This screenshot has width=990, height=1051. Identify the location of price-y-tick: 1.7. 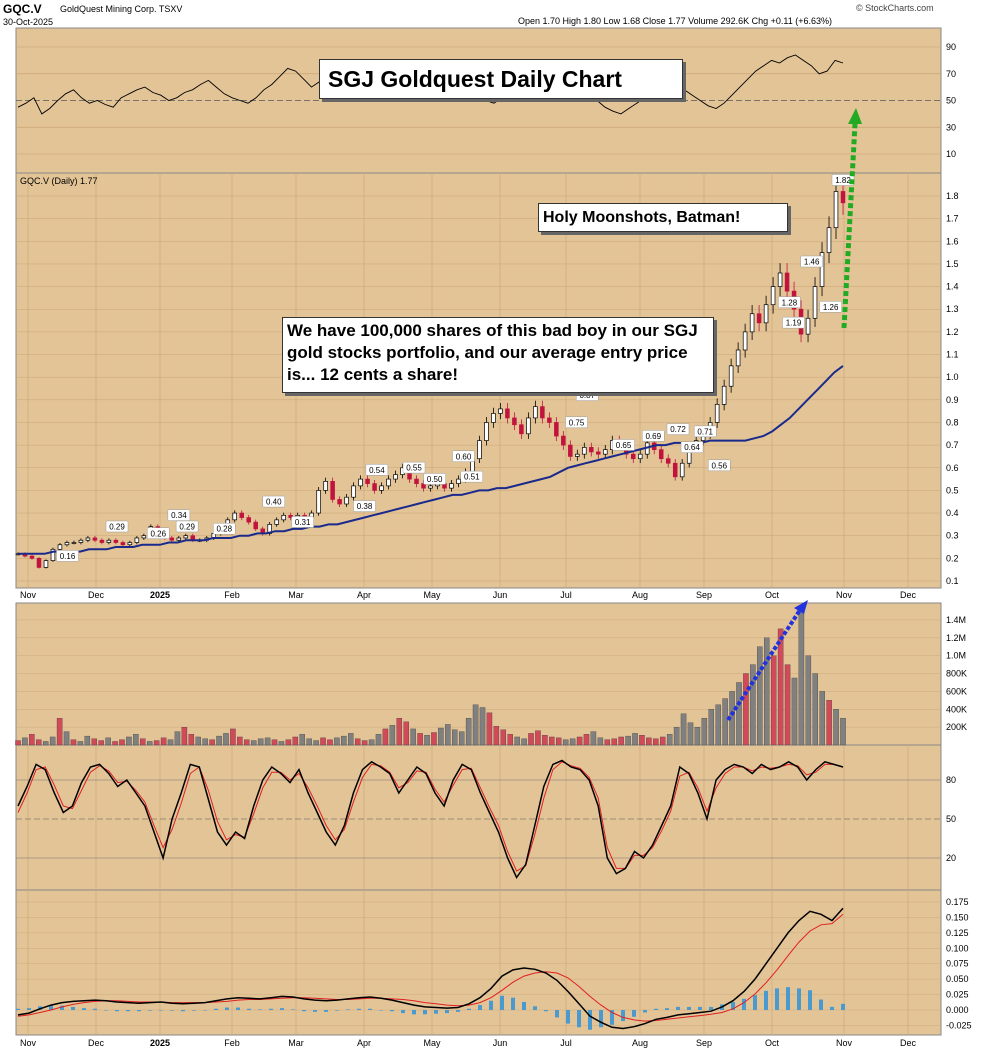
(952, 219).